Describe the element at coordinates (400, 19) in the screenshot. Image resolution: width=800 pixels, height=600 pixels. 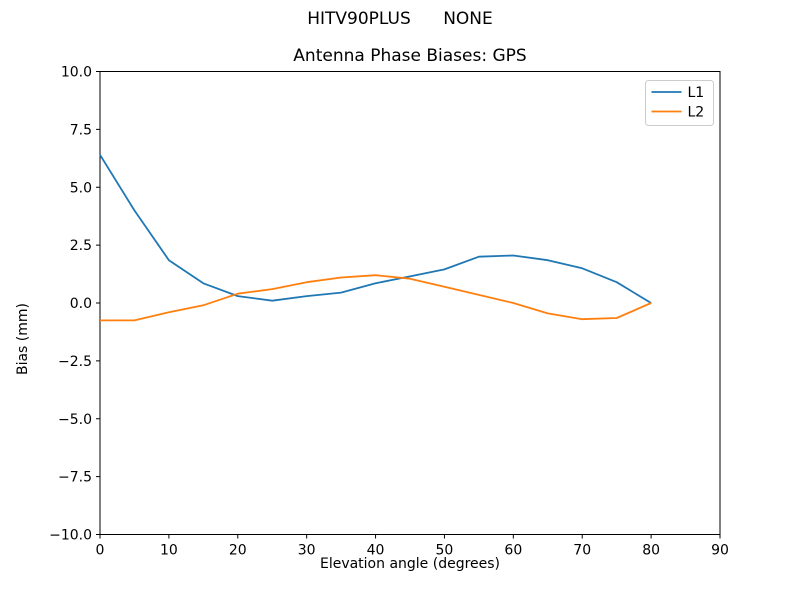
I see `suptitle: HITV90PLUS NONE` at that location.